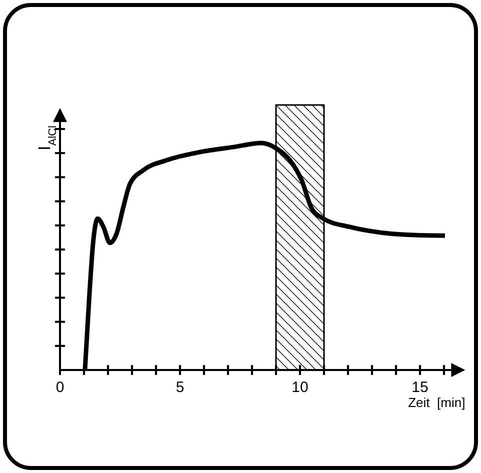  Describe the element at coordinates (180, 387) in the screenshot. I see `x-tick-label: 5` at that location.